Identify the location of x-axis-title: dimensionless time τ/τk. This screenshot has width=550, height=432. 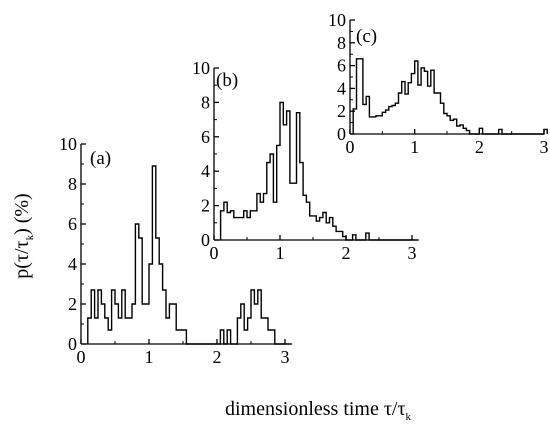
(318, 410).